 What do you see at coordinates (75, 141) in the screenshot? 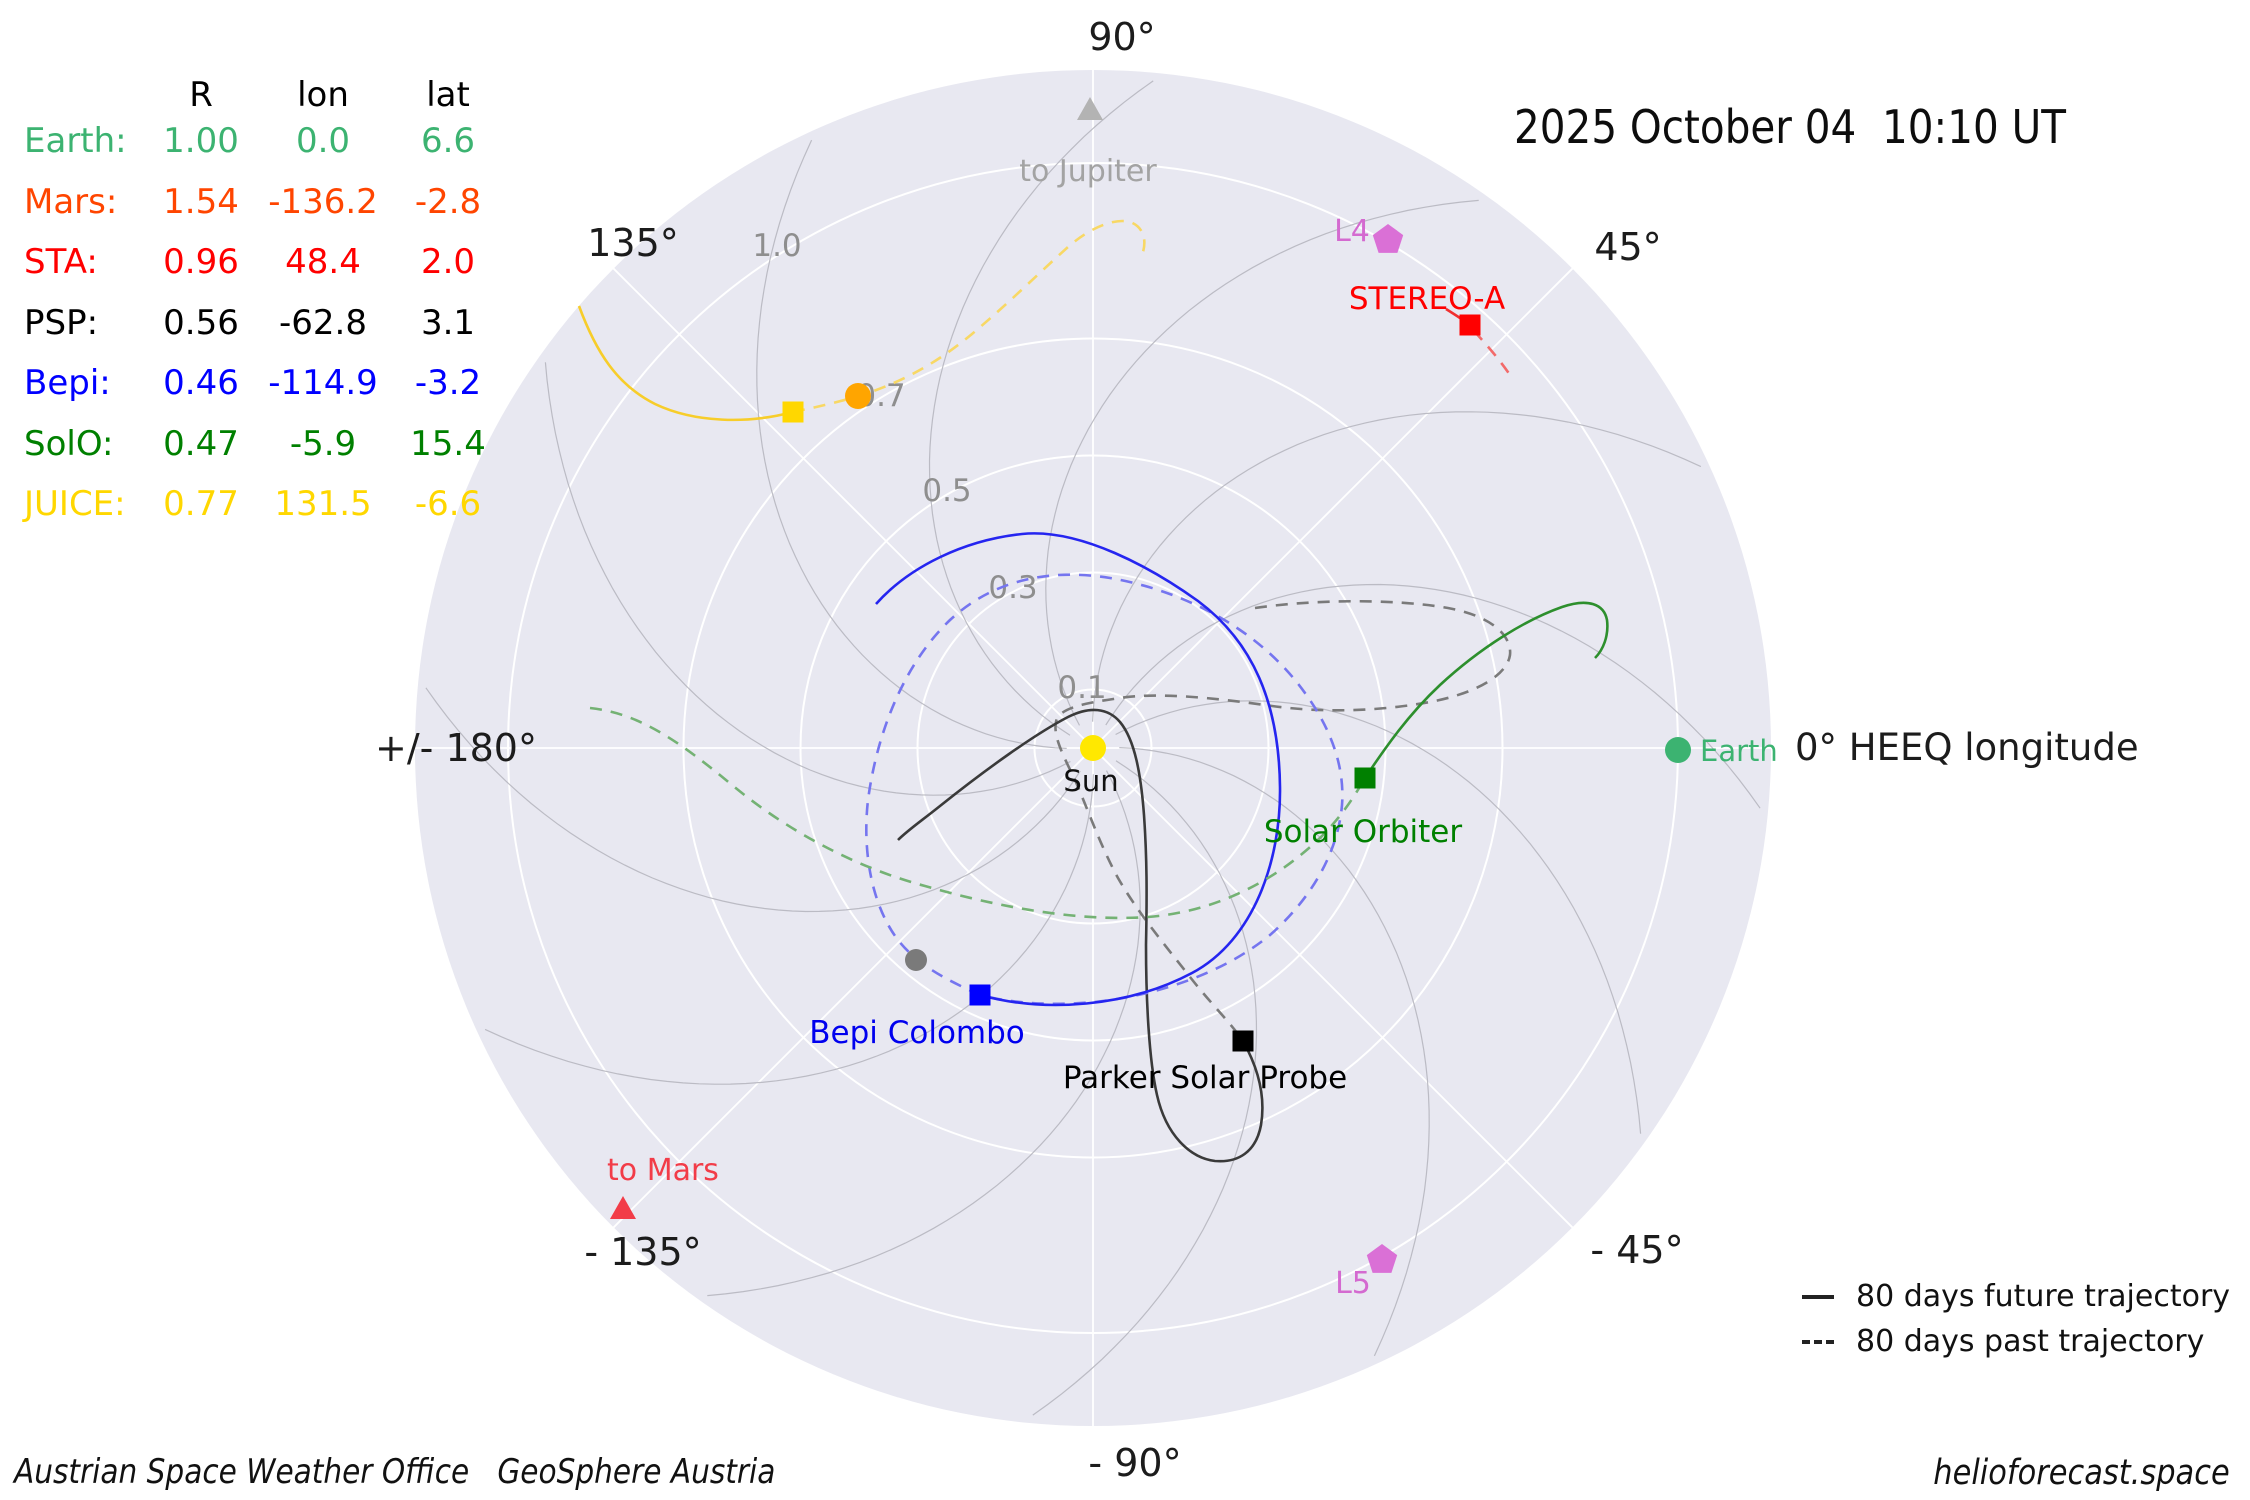
I see `table-cell: Earth:` at bounding box center [75, 141].